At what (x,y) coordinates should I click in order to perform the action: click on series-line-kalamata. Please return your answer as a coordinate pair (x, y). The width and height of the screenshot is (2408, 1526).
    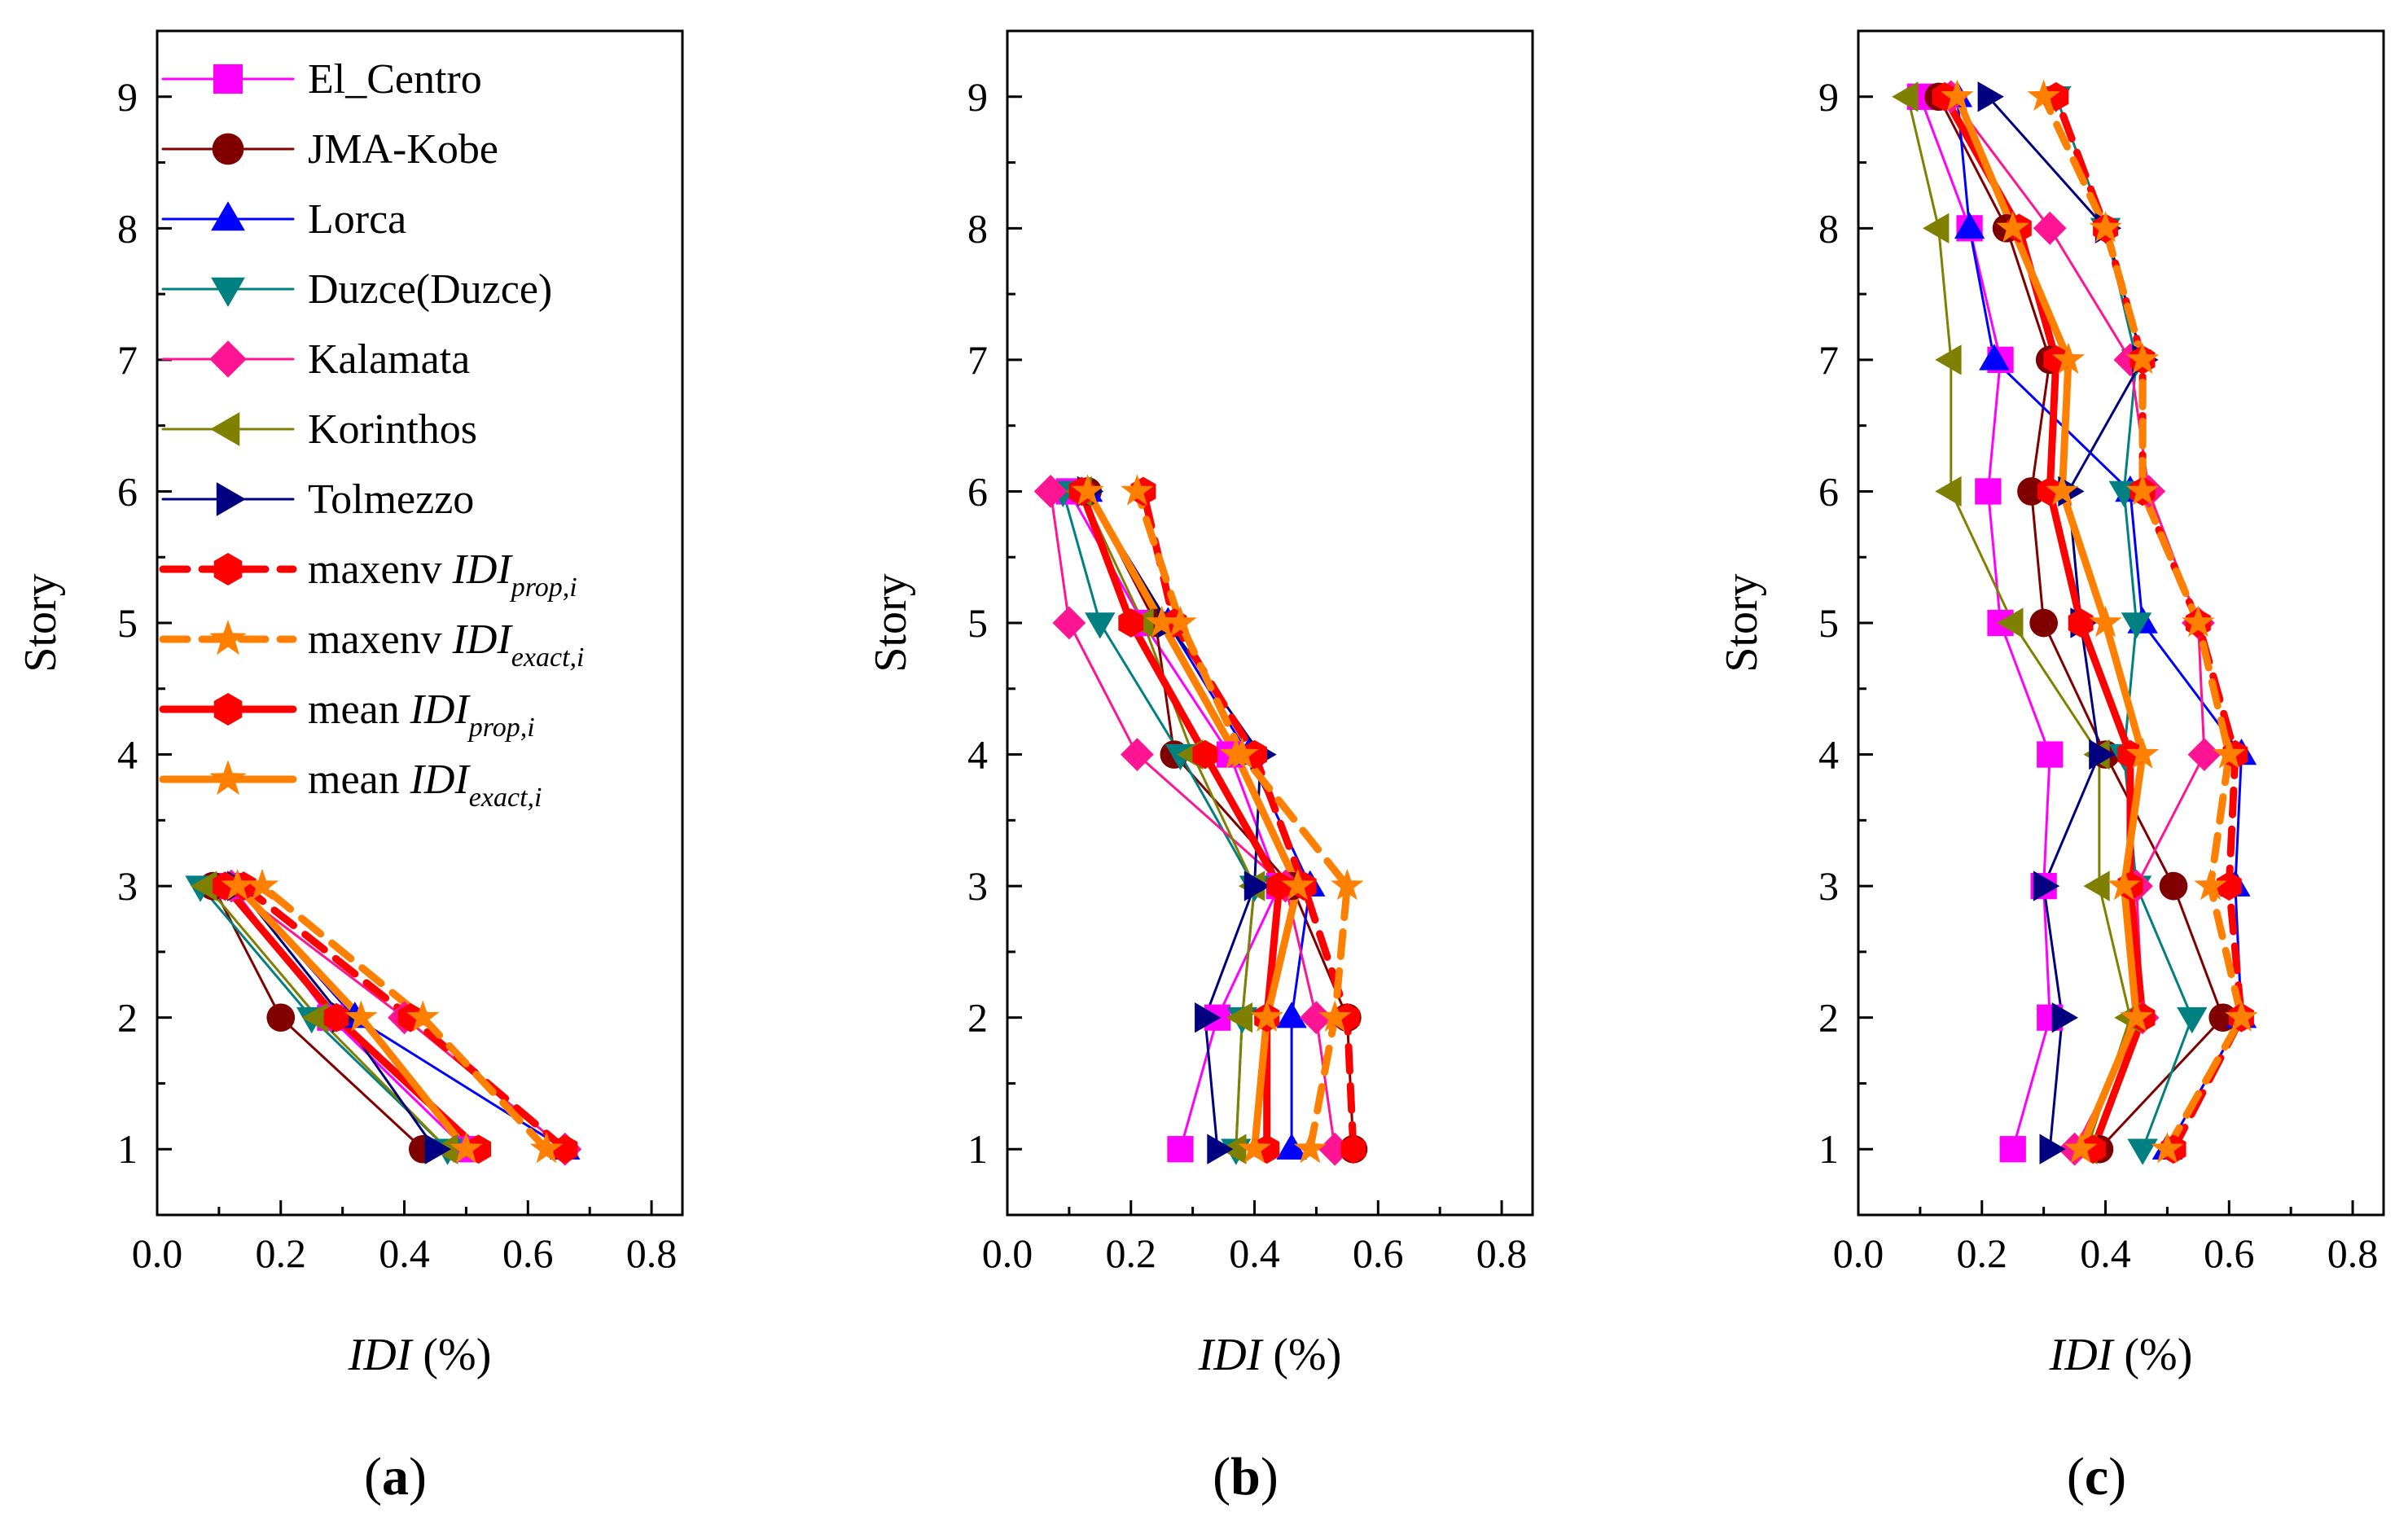
    Looking at the image, I should click on (1192, 820).